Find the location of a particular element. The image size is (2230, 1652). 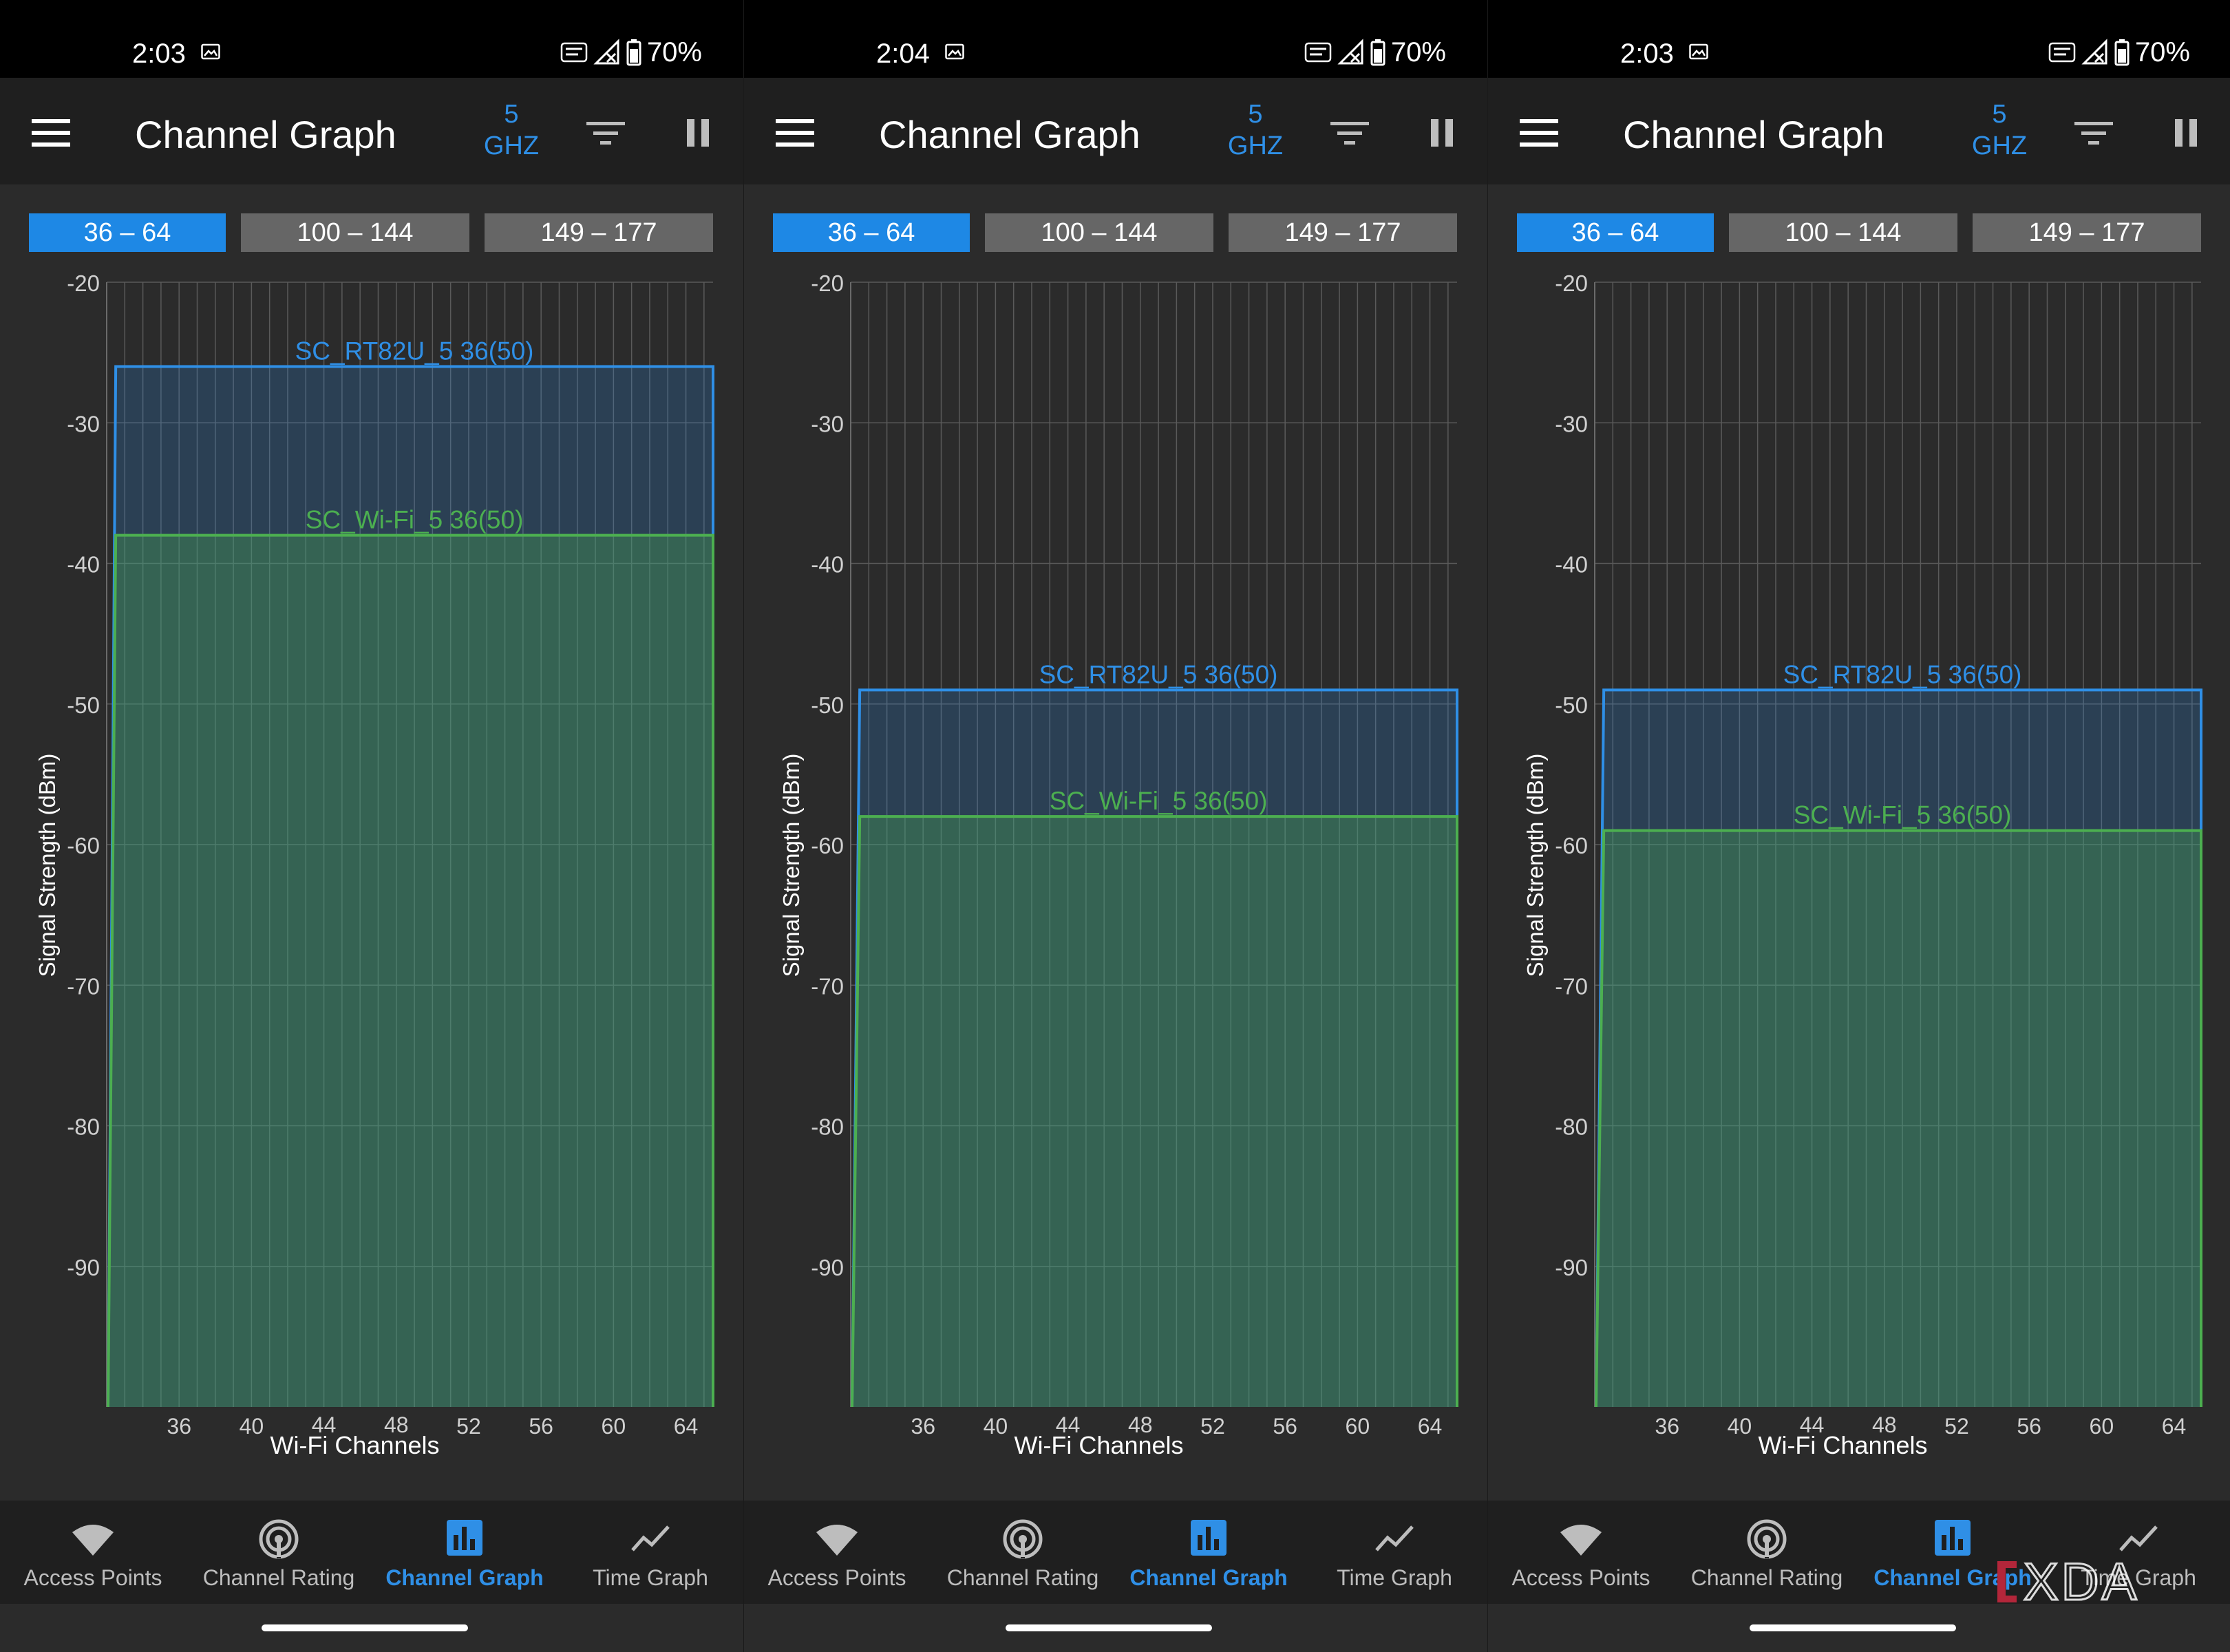

app-bar: Channel Graph 5 GHZ is located at coordinates (1115, 131).